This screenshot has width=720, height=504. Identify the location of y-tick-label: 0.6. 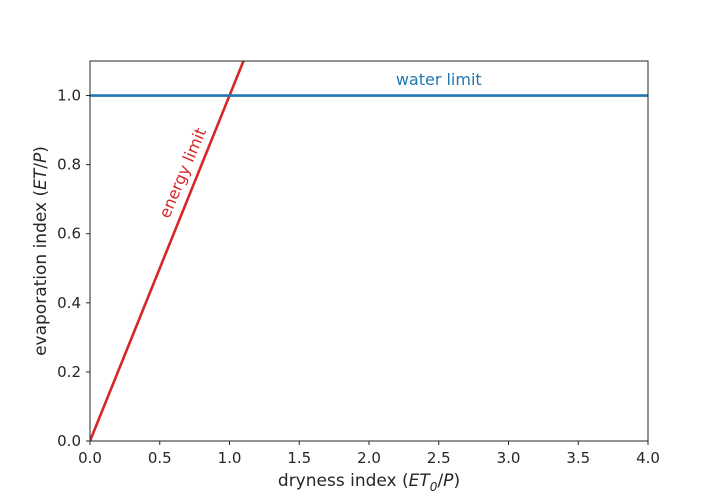
(69, 234).